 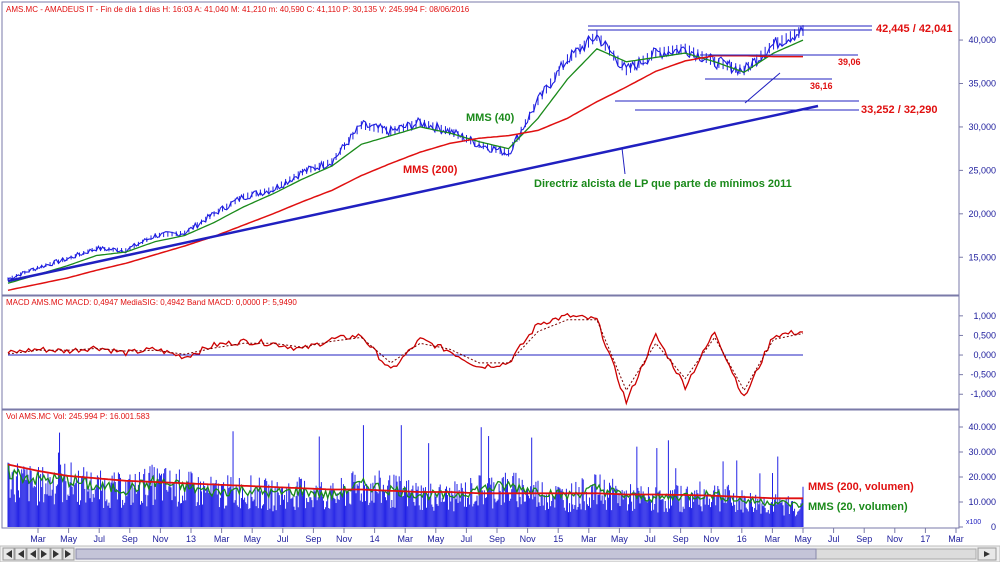 I want to click on volume-axis-unit: x100, so click(x=973, y=522).